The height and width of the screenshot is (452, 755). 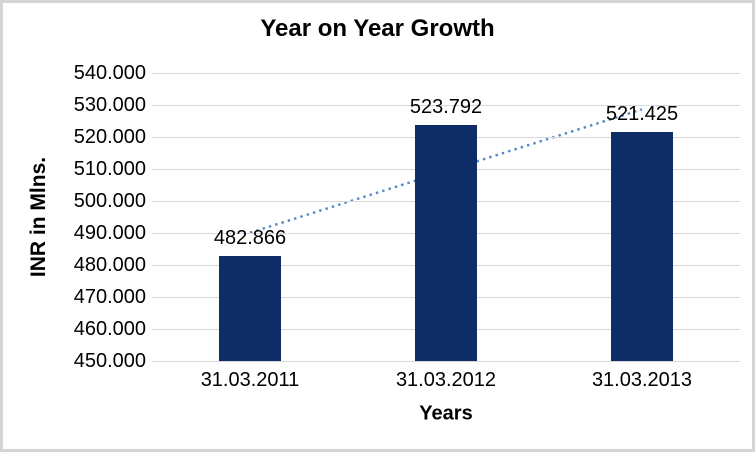 I want to click on y-axis-tick-label: 510.000, so click(x=109, y=169).